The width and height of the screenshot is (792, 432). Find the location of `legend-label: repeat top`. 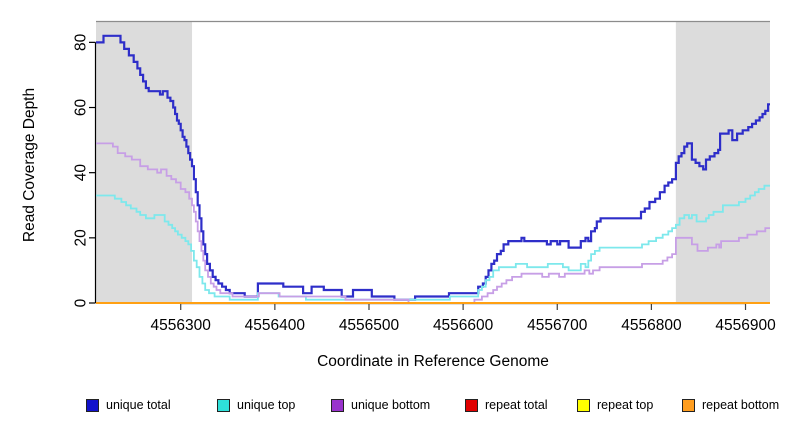

legend-label: repeat top is located at coordinates (625, 405).